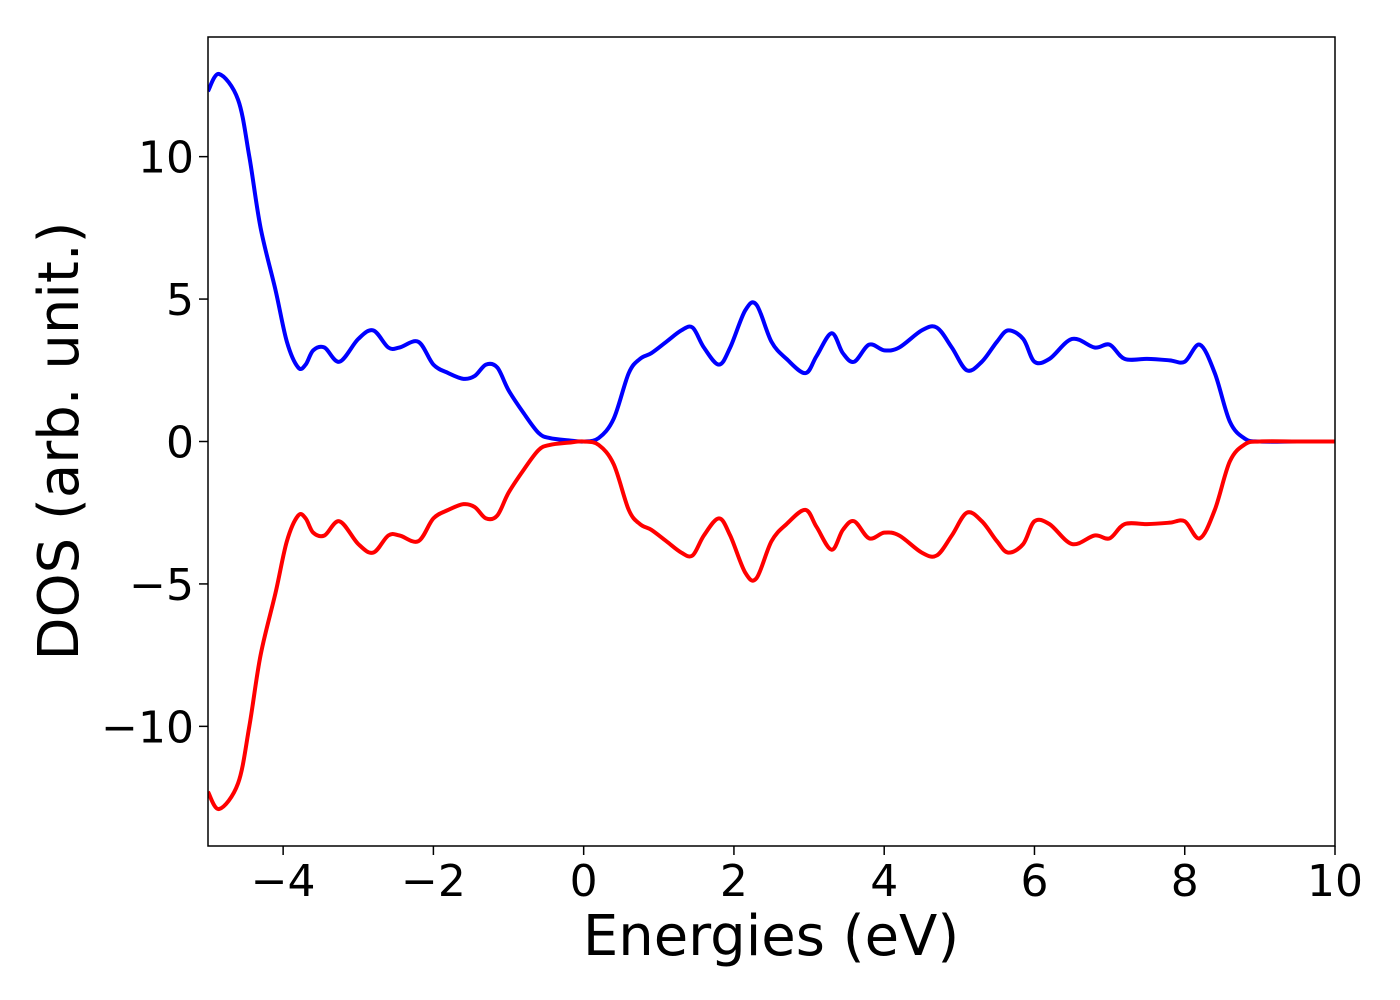 The width and height of the screenshot is (1400, 1000). Describe the element at coordinates (1335, 881) in the screenshot. I see `x-tick-label: 10` at that location.